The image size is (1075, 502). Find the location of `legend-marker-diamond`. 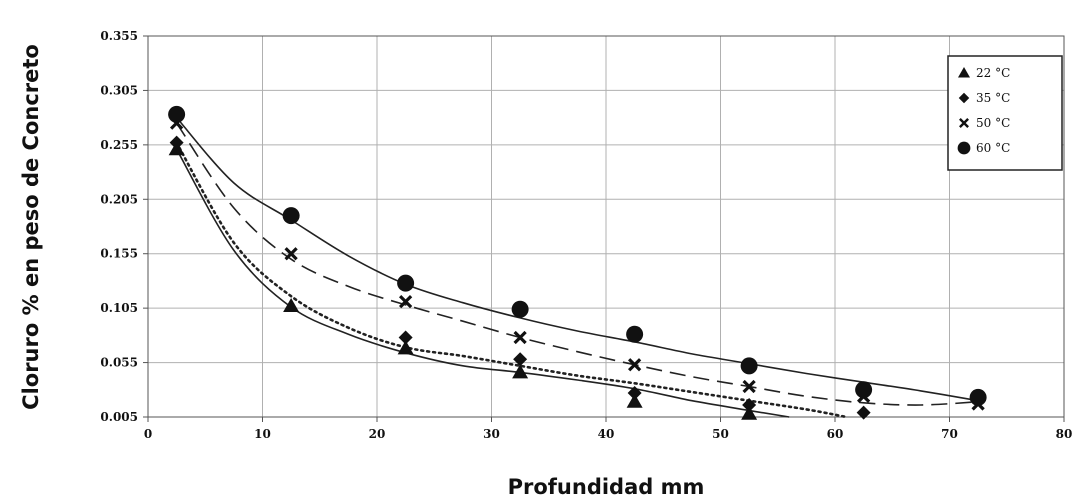

legend-marker-diamond is located at coordinates (964, 98).